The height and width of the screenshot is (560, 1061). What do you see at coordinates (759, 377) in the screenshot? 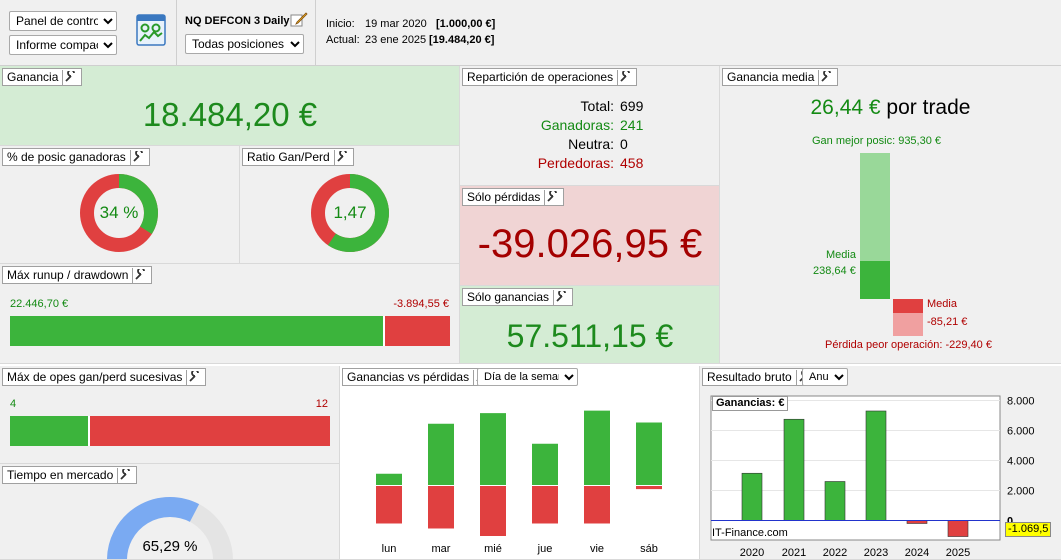
I see `resultado-title: Resultado bruto` at bounding box center [759, 377].